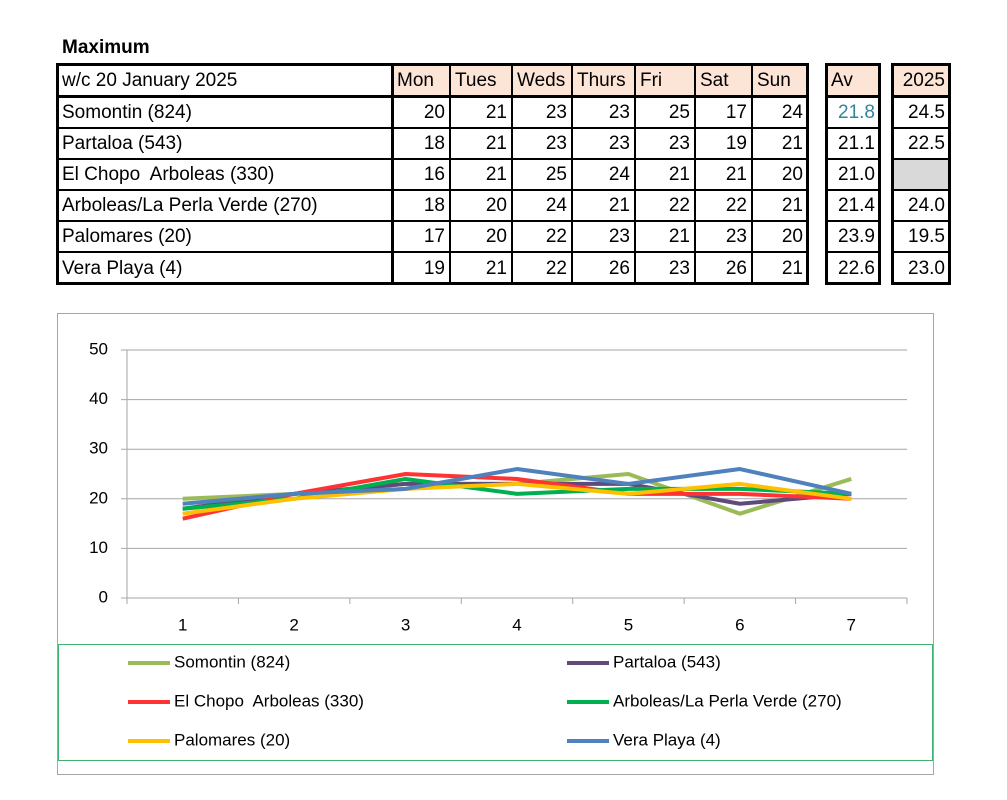 Image resolution: width=1007 pixels, height=800 pixels. Describe the element at coordinates (495, 702) in the screenshot. I see `legend-frame` at that location.